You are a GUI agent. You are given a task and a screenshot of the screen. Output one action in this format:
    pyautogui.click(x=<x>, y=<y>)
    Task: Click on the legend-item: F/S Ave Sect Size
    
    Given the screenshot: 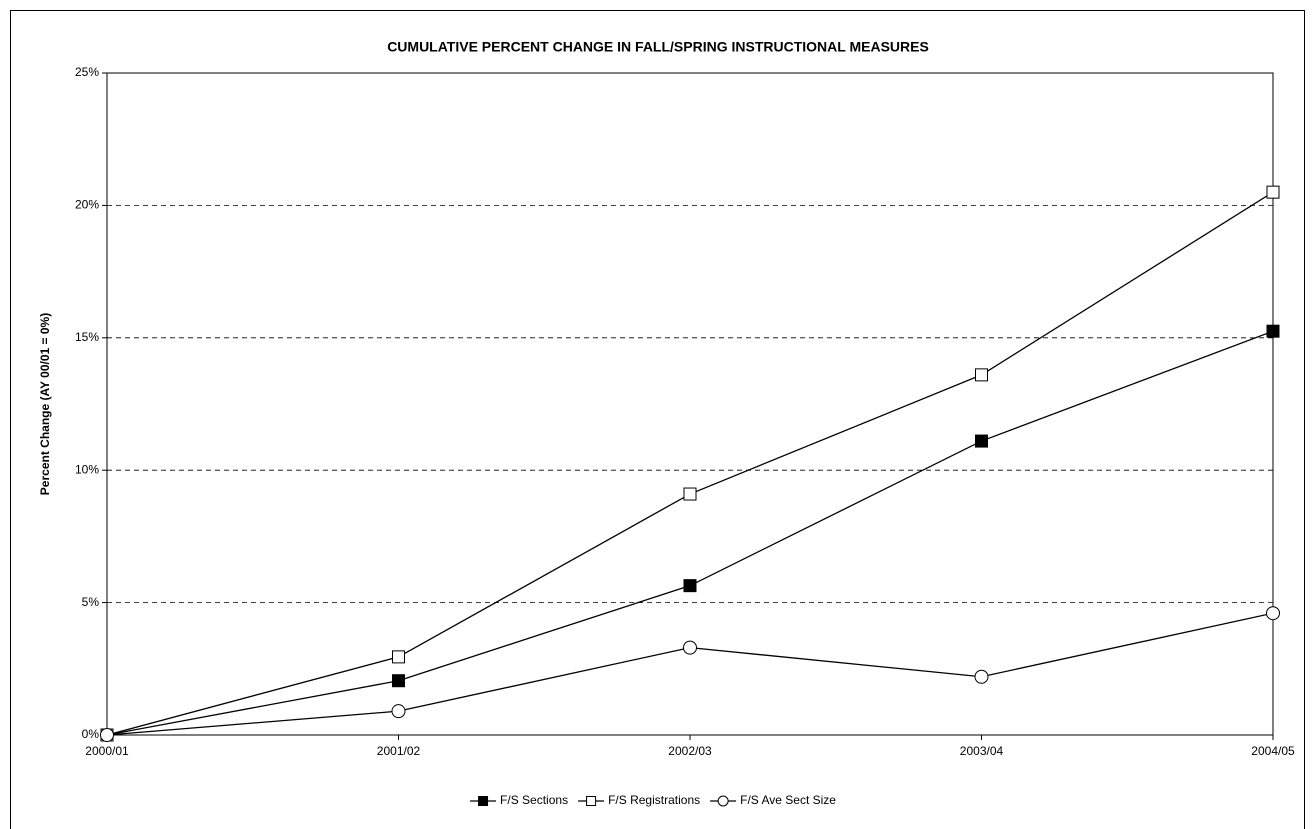 What is the action you would take?
    pyautogui.click(x=773, y=800)
    